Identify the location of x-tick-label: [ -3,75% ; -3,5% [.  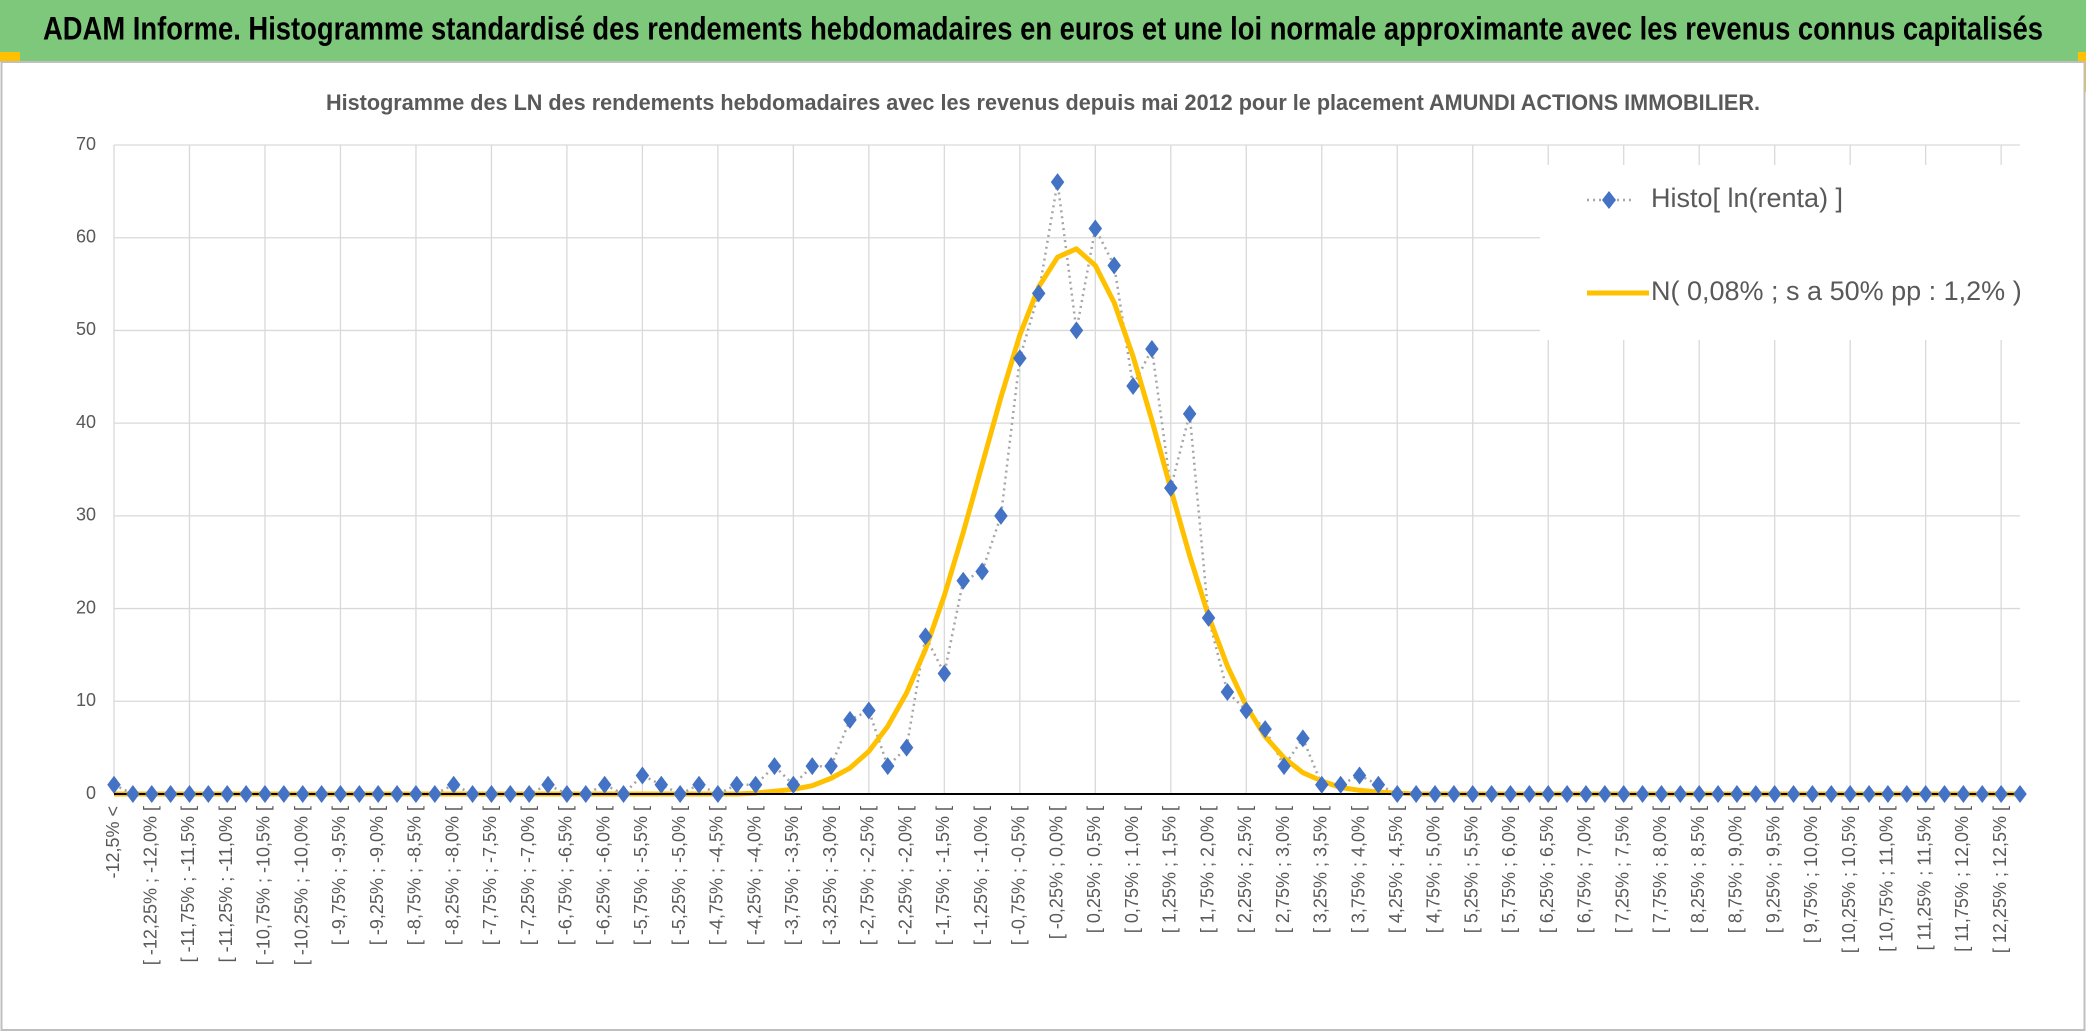
(792, 875).